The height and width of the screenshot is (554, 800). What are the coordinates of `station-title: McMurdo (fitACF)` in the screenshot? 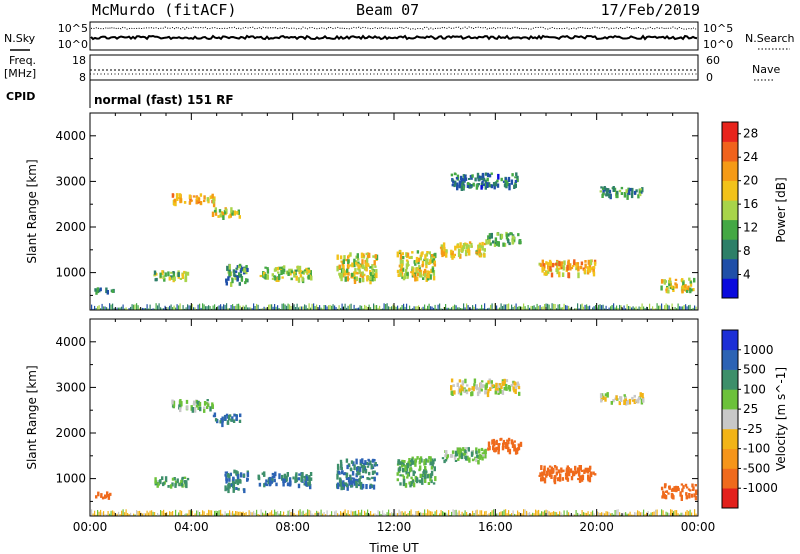 It's located at (164, 10).